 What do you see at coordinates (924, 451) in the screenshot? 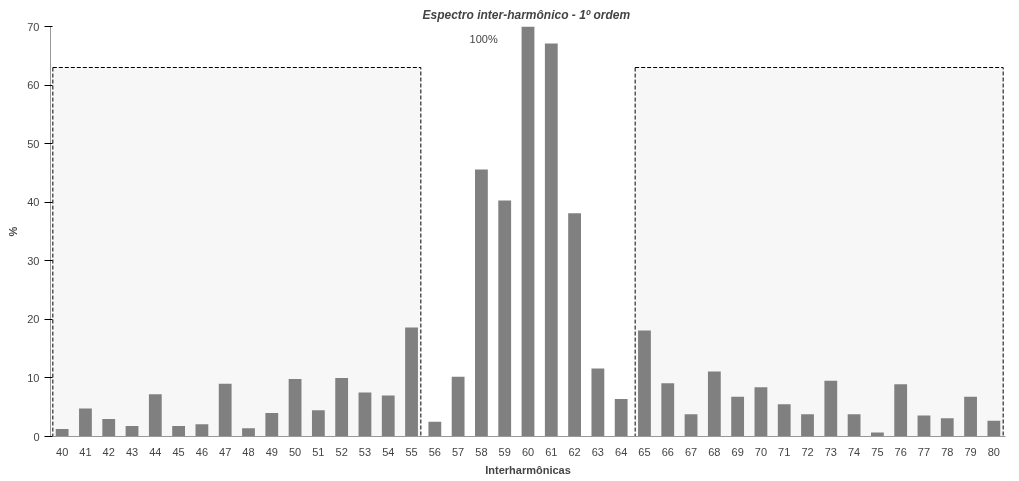
I see `x-tick-label: 77` at bounding box center [924, 451].